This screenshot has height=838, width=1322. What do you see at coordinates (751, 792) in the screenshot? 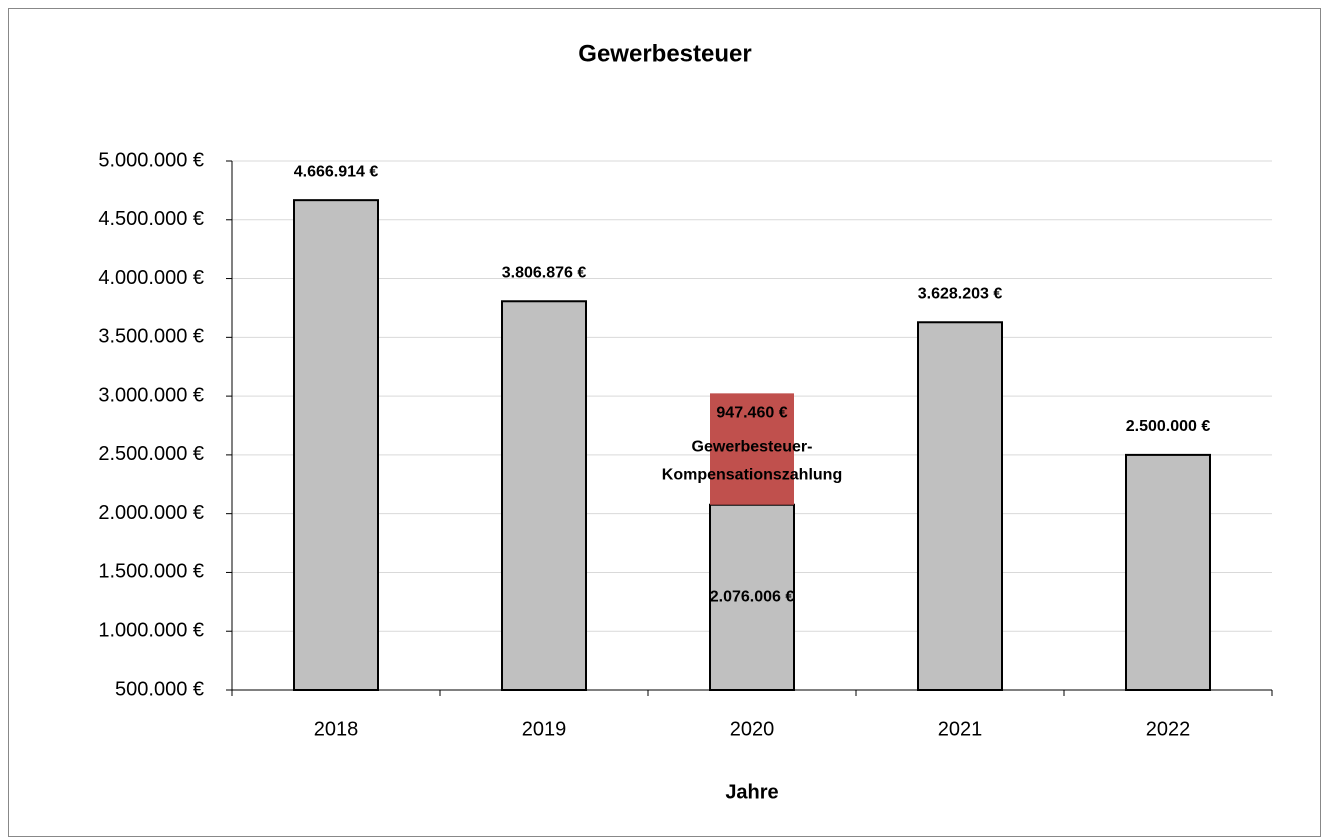
I see `x-axis-label: Jahre` at bounding box center [751, 792].